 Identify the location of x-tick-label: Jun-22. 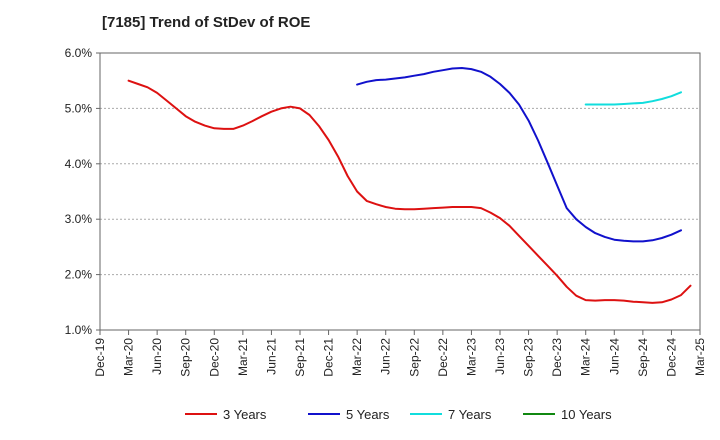
(386, 356).